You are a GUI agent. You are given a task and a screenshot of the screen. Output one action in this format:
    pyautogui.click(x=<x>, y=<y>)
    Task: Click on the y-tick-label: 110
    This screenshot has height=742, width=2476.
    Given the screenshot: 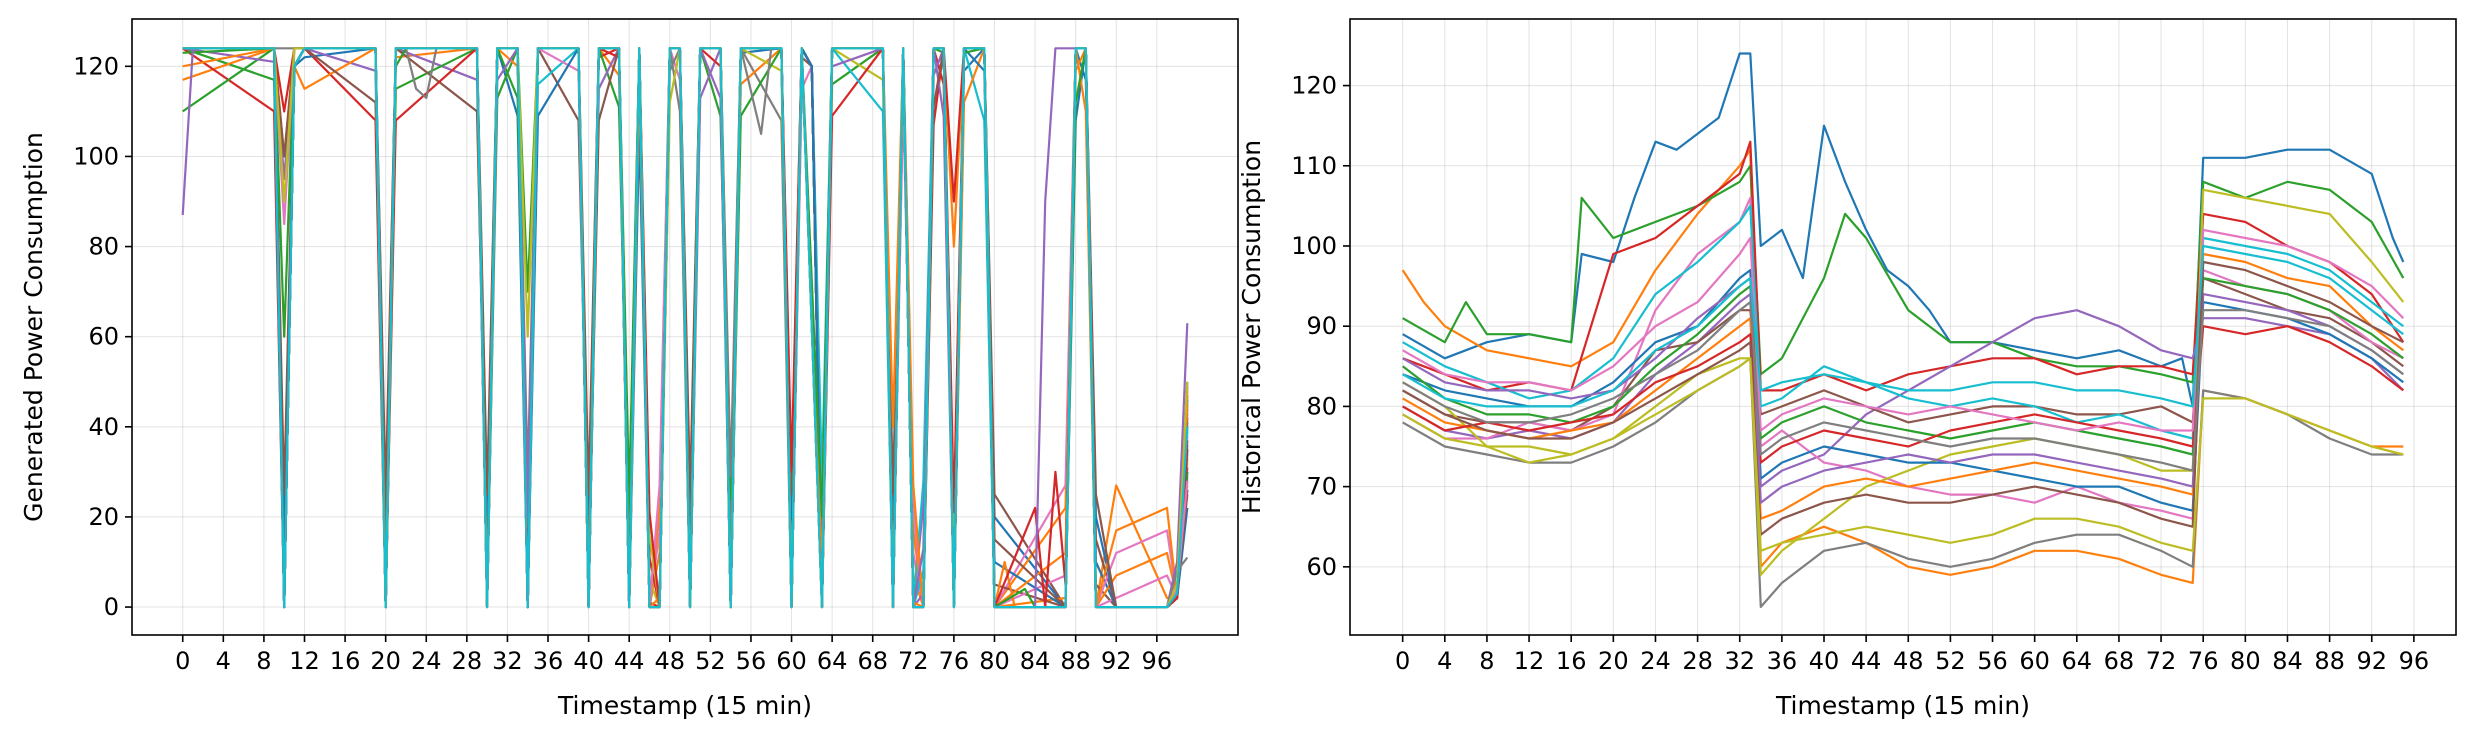 What is the action you would take?
    pyautogui.click(x=1314, y=166)
    